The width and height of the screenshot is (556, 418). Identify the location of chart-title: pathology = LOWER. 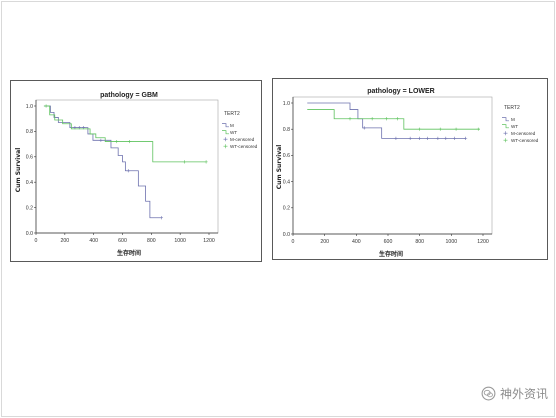
(400, 91).